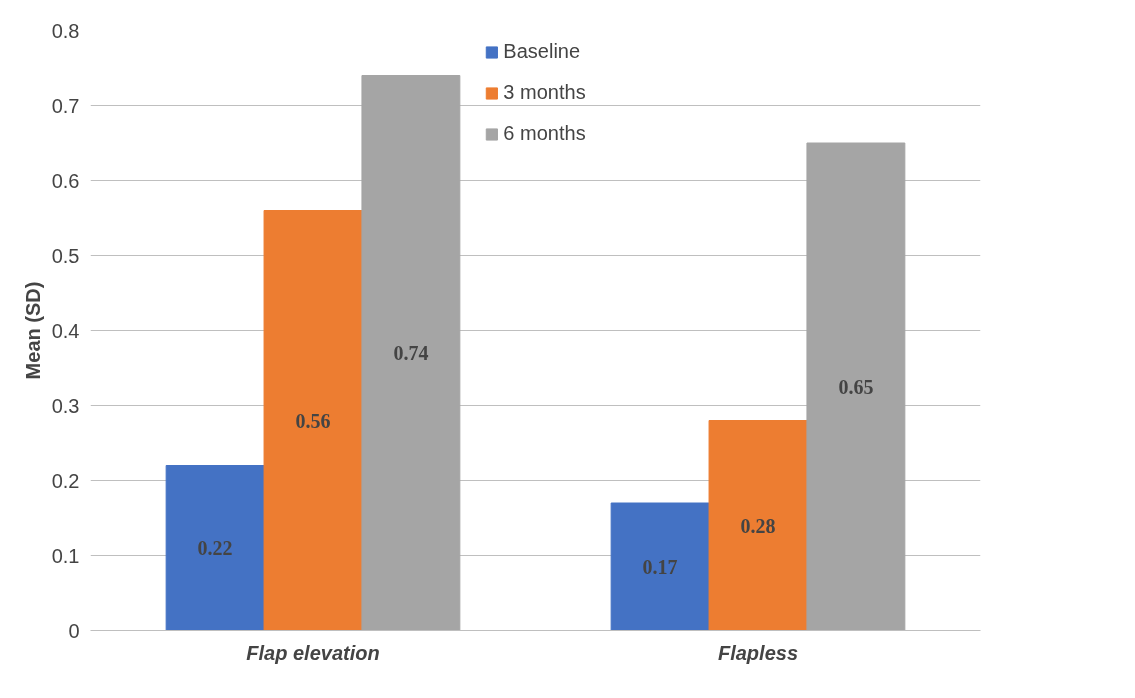  Describe the element at coordinates (32, 330) in the screenshot. I see `y-axis-title: Mean (SD)` at that location.